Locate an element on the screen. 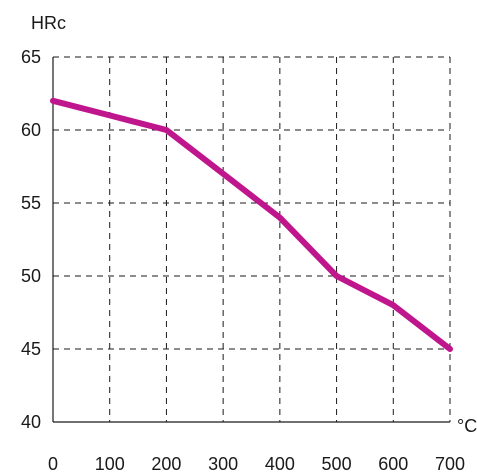 Image resolution: width=477 pixels, height=476 pixels. x-tick-label: 0 is located at coordinates (53, 464).